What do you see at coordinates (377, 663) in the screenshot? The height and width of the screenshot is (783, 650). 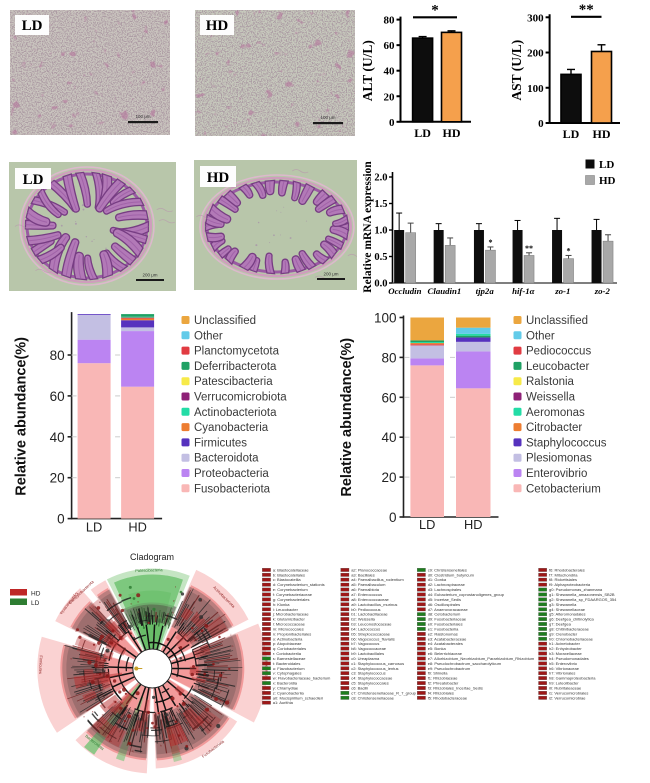 I see `svg-text: c1: Staphylococcus_carnosus` at bounding box center [377, 663].